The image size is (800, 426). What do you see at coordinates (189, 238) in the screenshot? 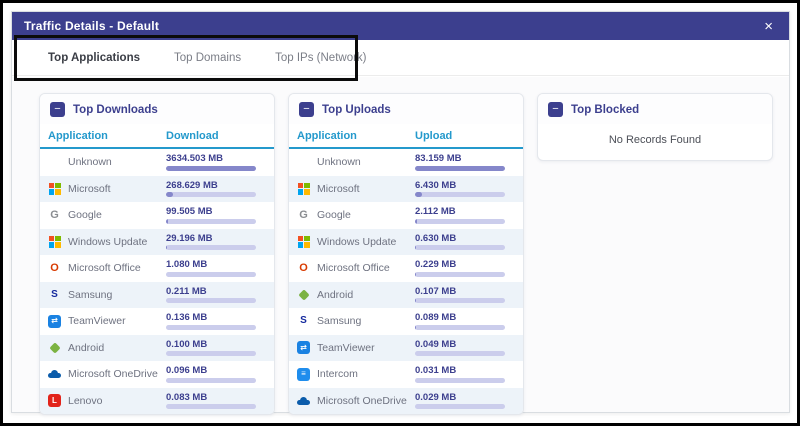
I see `traffic-value: 29.196 MB` at bounding box center [189, 238].